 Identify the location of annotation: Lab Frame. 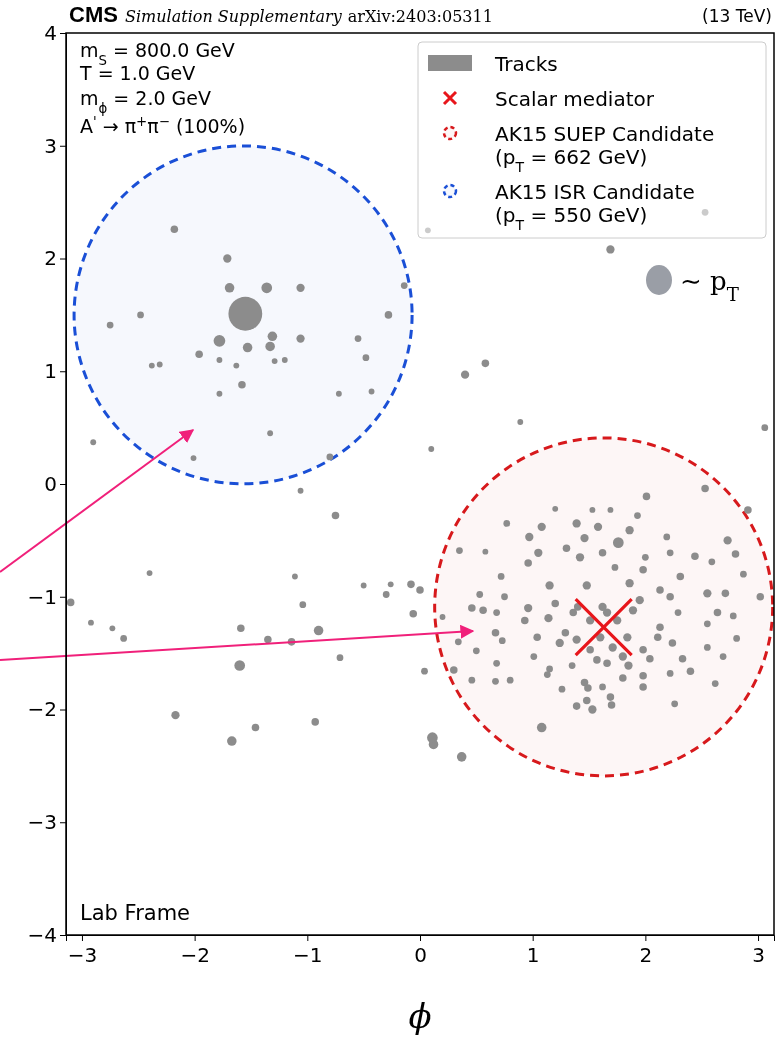
(135, 913).